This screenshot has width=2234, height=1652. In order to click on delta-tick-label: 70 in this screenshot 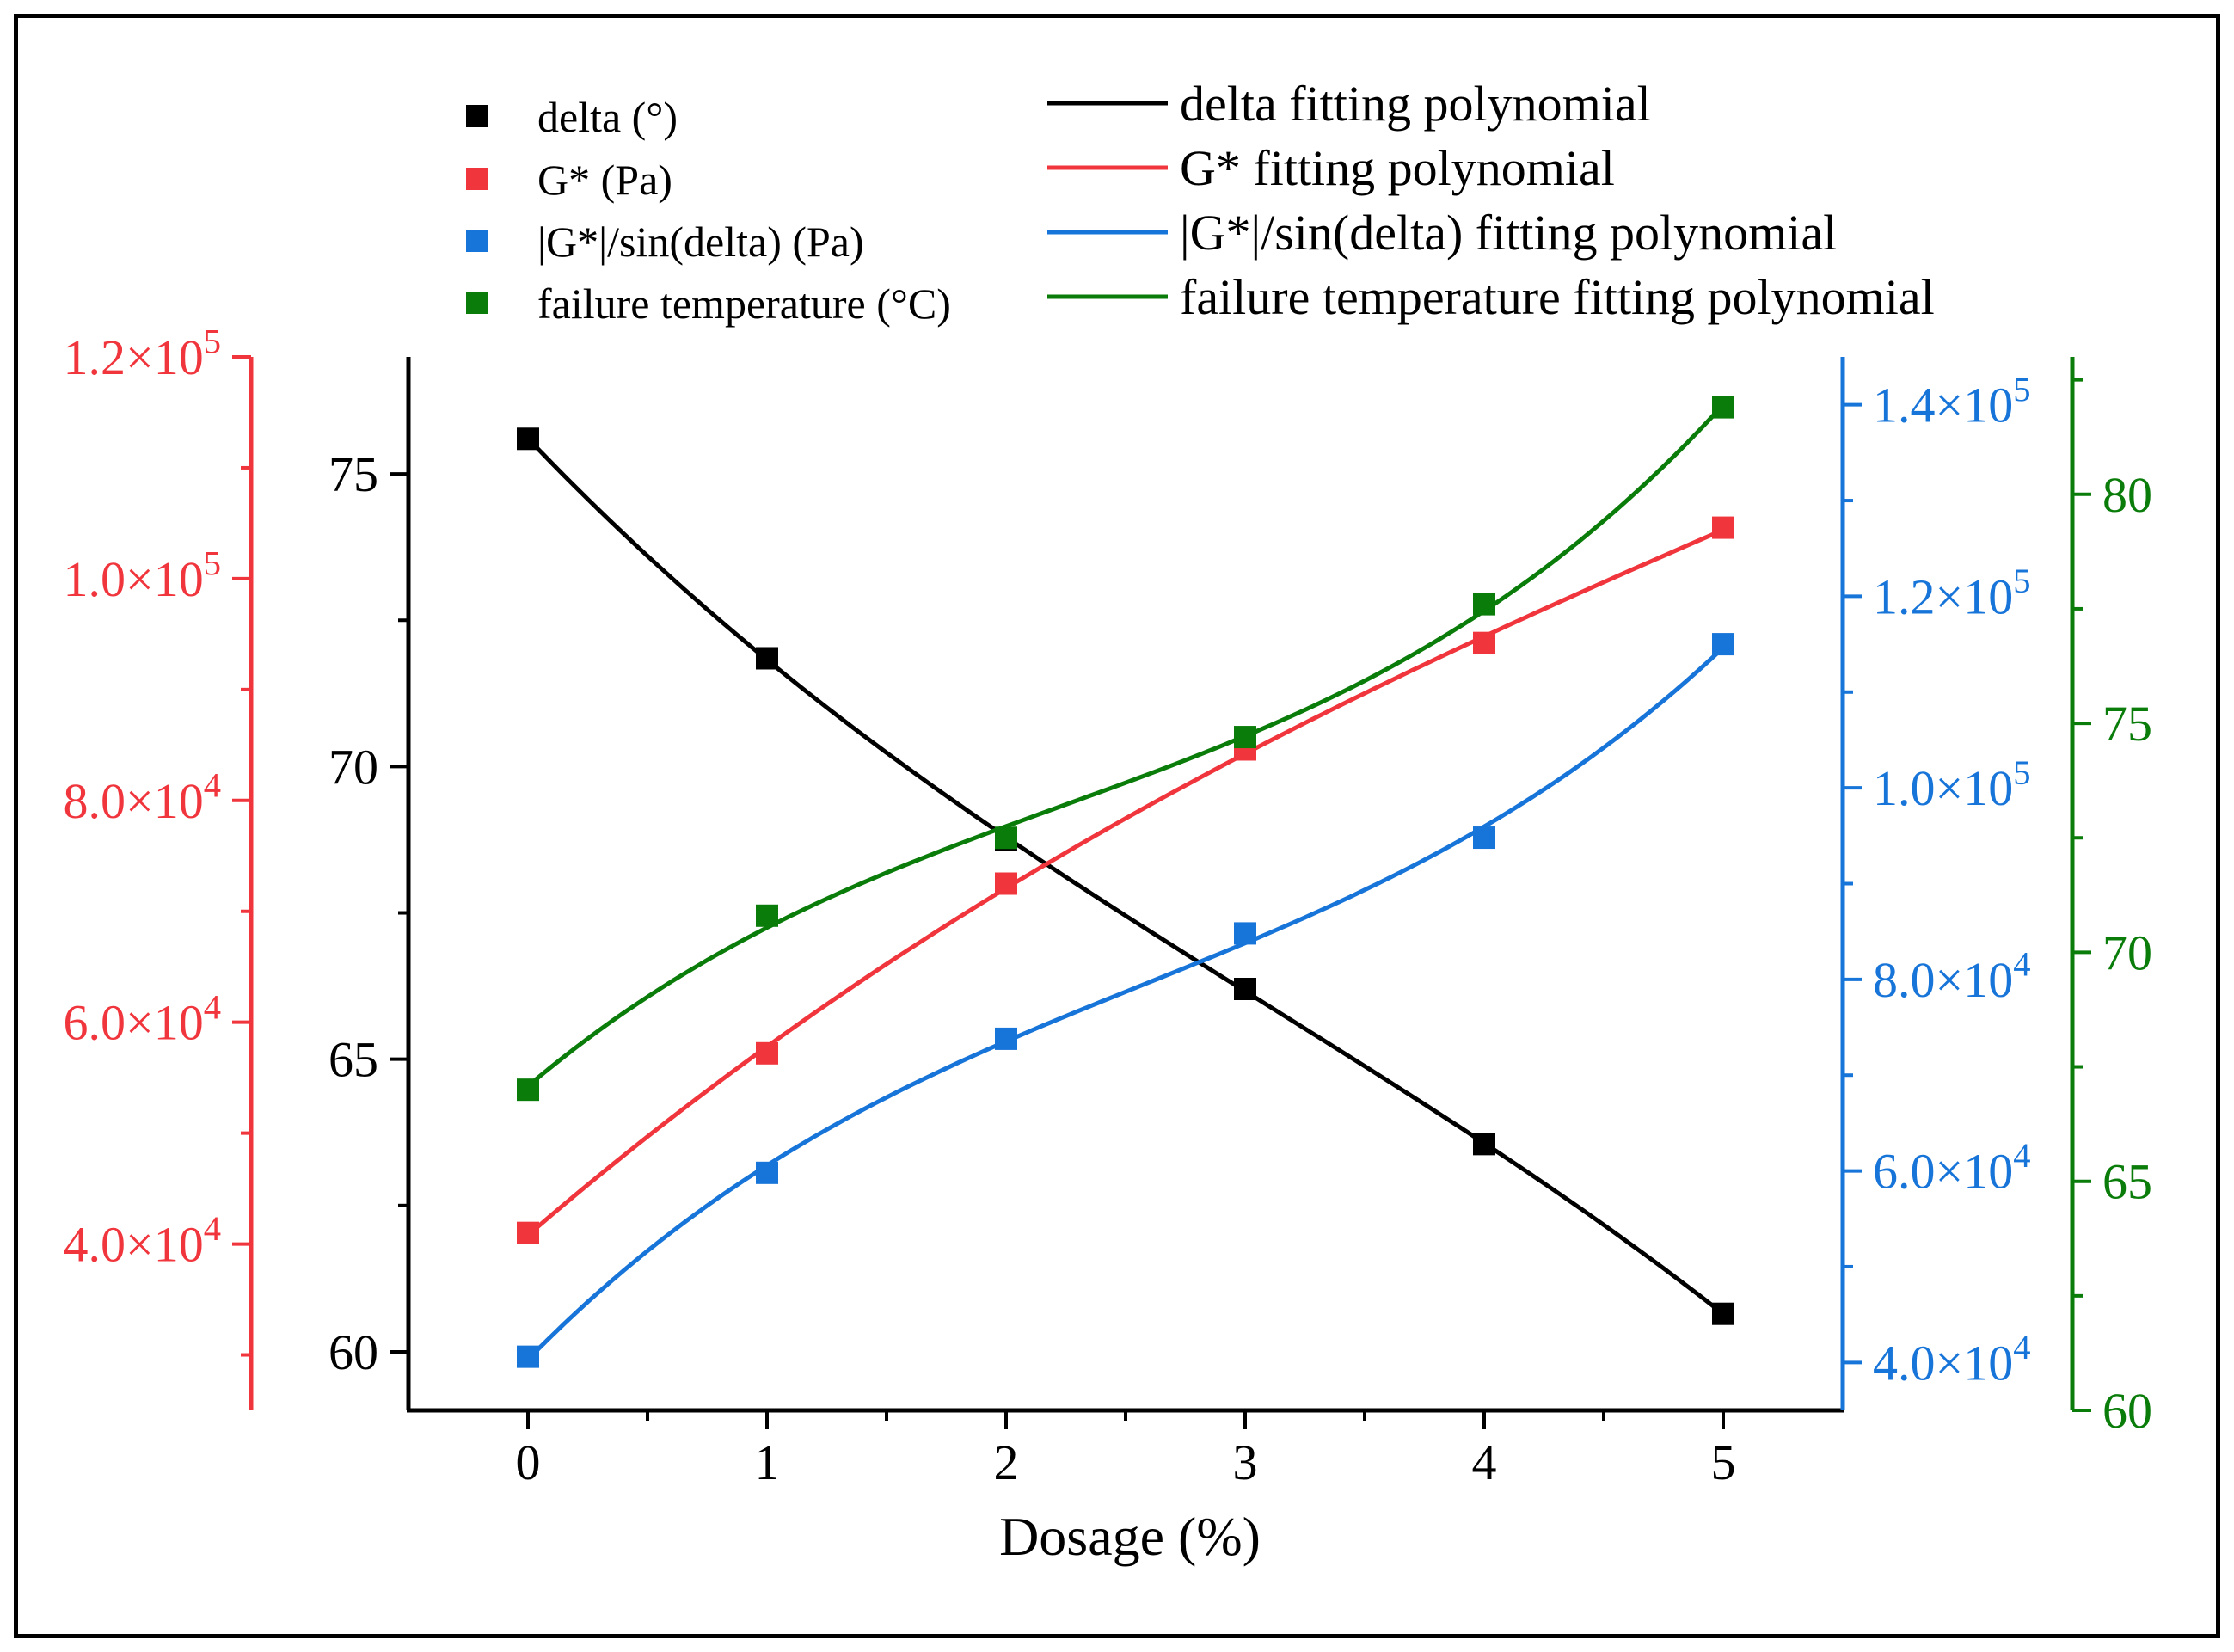, I will do `click(353, 767)`.